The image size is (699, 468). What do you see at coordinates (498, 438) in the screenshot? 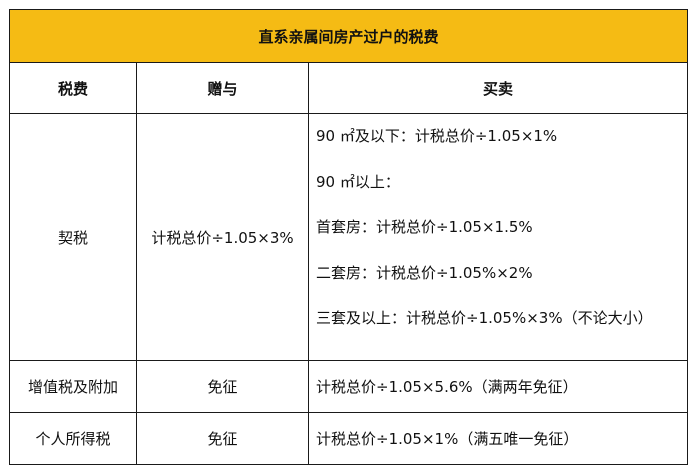
I see `cell-sale: 计税总价÷1.05×1%（满五唯一免征）` at bounding box center [498, 438].